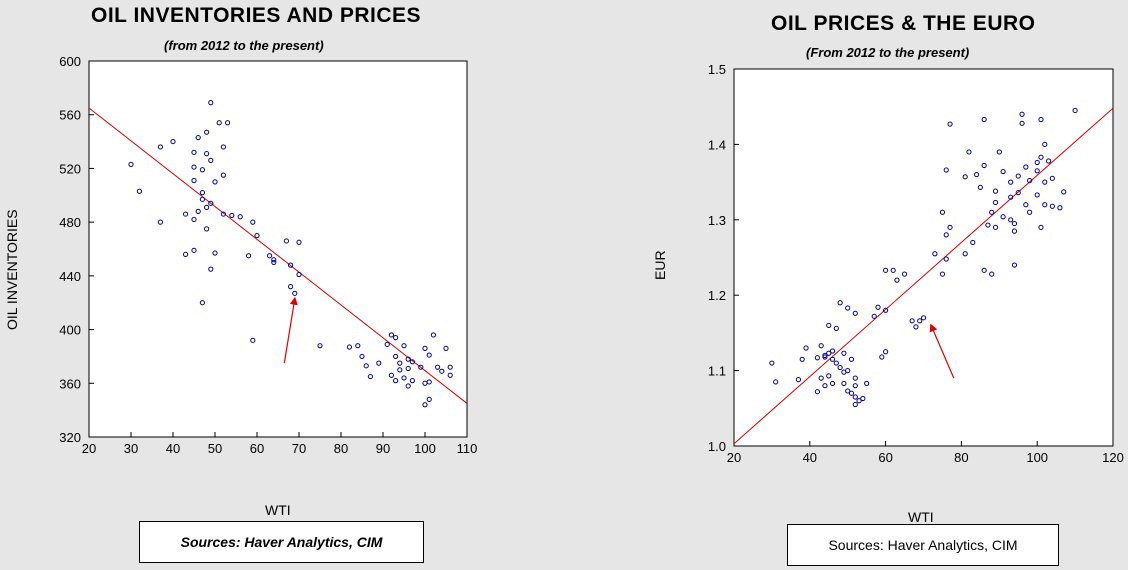 The width and height of the screenshot is (1128, 570). Describe the element at coordinates (717, 371) in the screenshot. I see `right-y-tick-label: 1.1` at that location.